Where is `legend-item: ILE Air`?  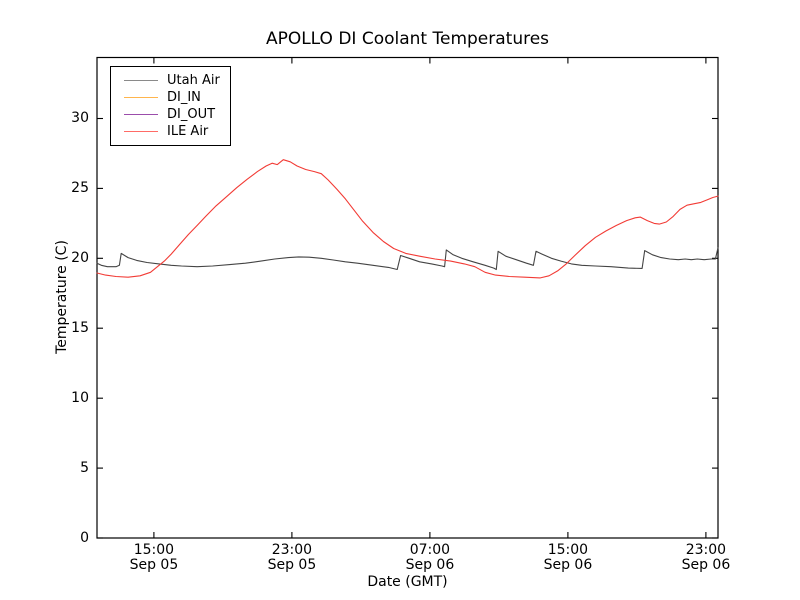
legend-item: ILE Air is located at coordinates (172, 131).